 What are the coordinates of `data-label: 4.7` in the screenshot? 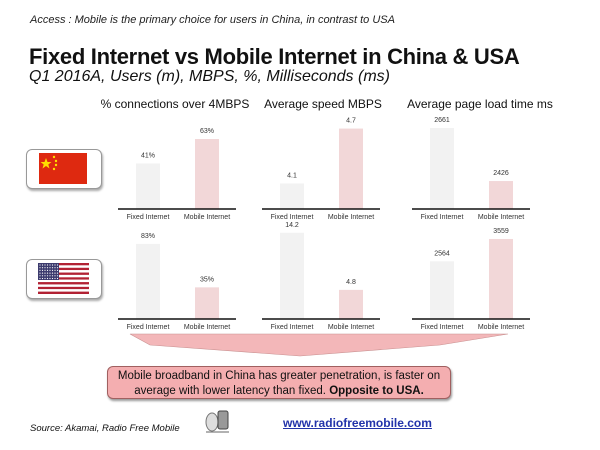 It's located at (351, 121).